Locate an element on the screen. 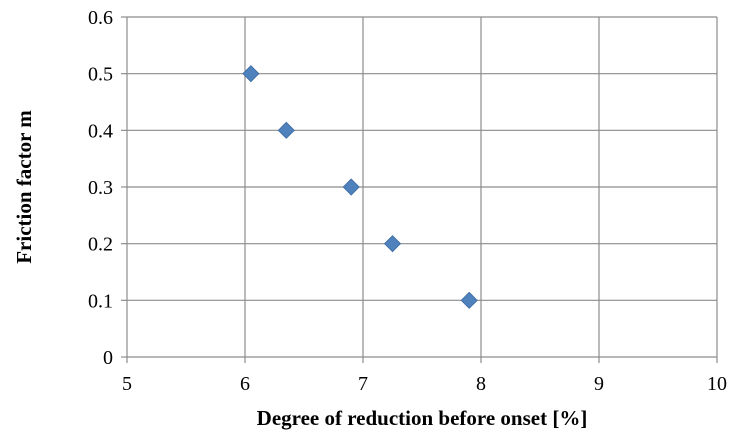  x-axis-title: Degree of reduction before onset [%] is located at coordinates (422, 418).